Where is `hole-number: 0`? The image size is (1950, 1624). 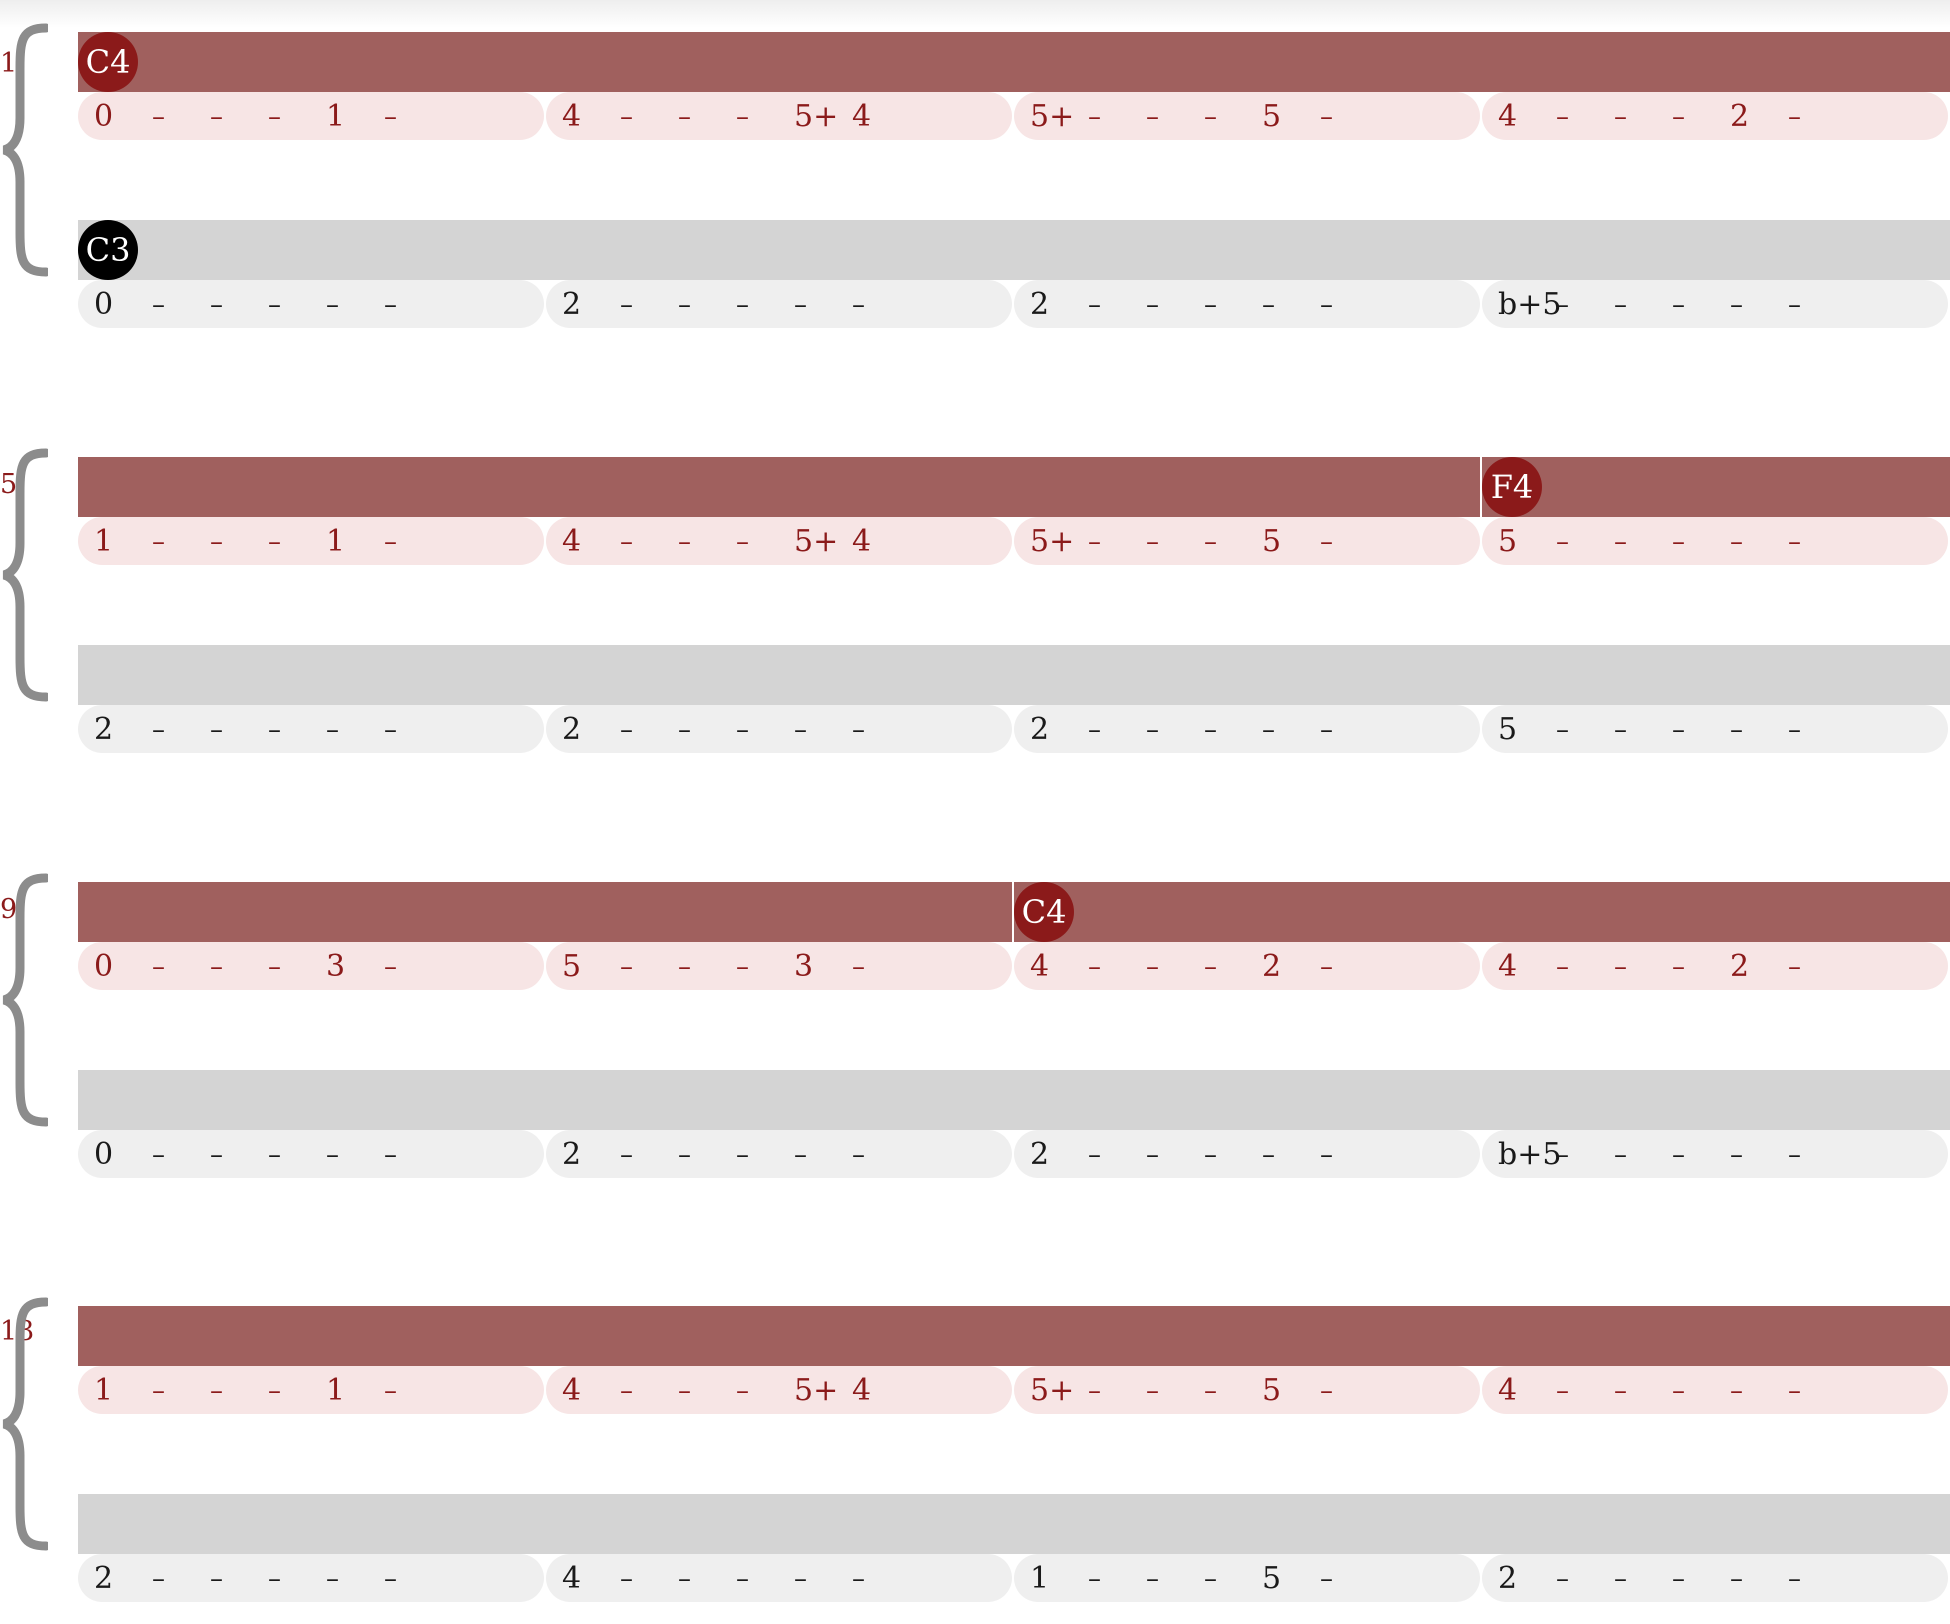 hole-number: 0 is located at coordinates (104, 1154).